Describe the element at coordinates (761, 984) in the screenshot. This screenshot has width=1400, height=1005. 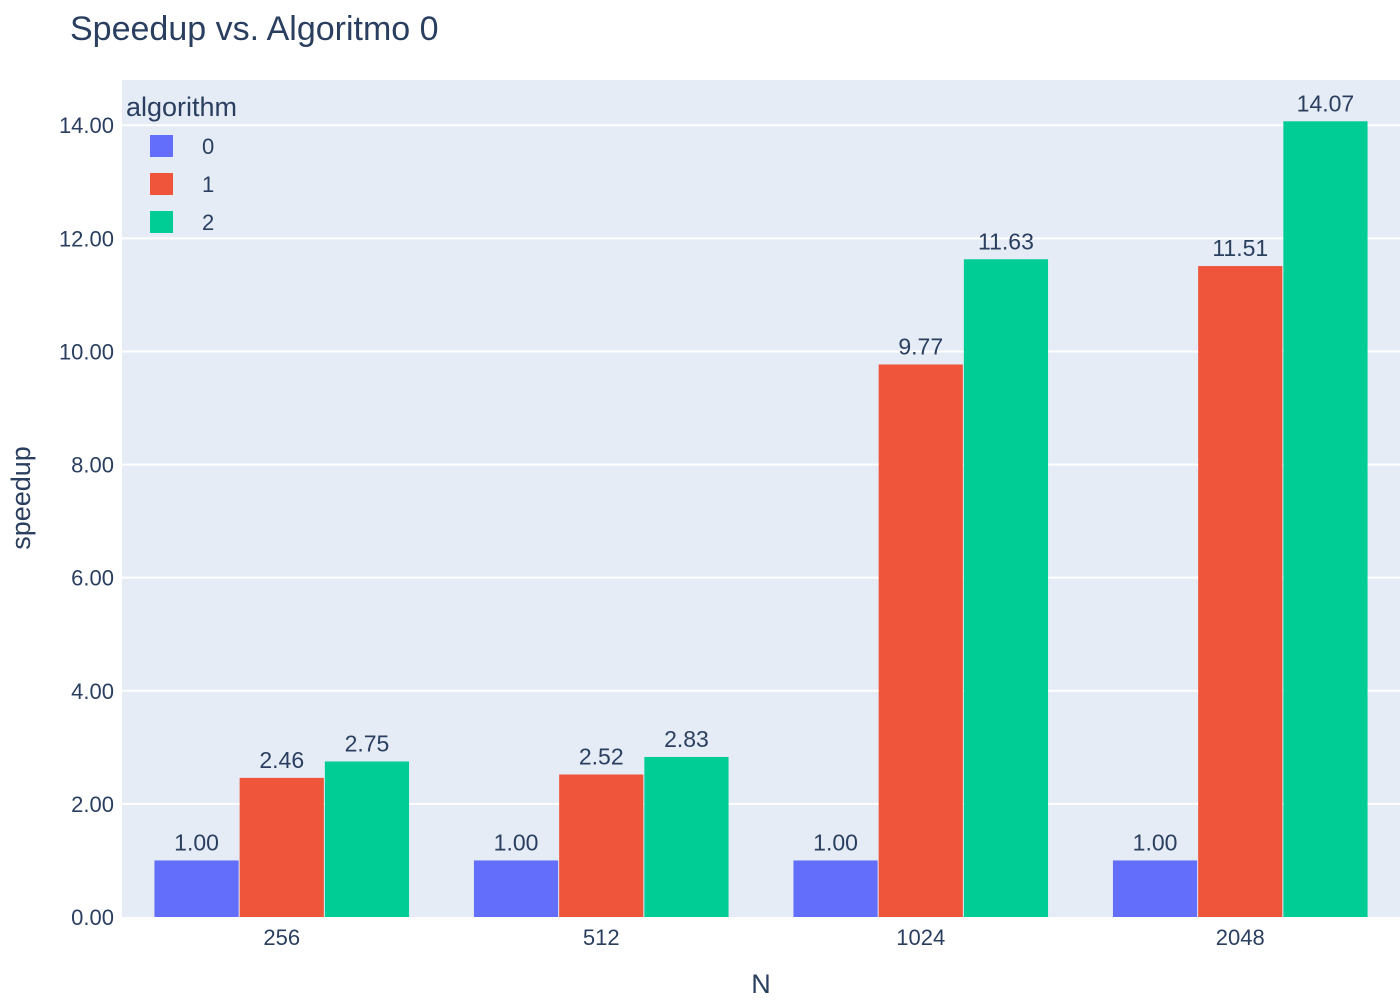
I see `x-axis-title: N` at that location.